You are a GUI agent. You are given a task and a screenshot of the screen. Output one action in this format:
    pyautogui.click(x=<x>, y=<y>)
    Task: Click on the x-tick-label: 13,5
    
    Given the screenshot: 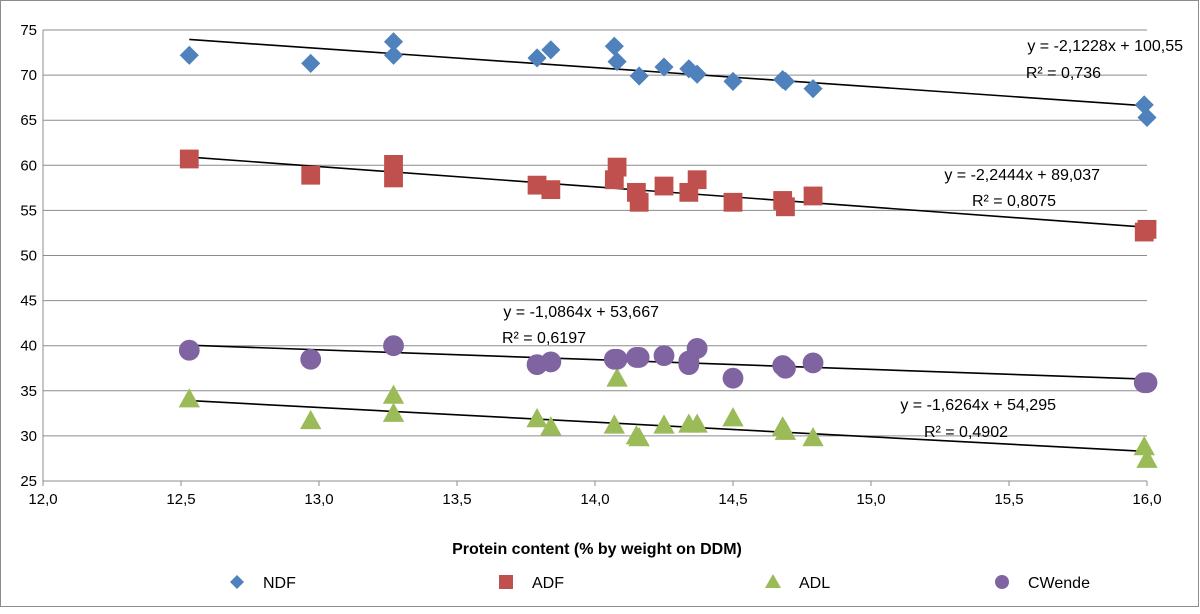 What is the action you would take?
    pyautogui.click(x=456, y=499)
    